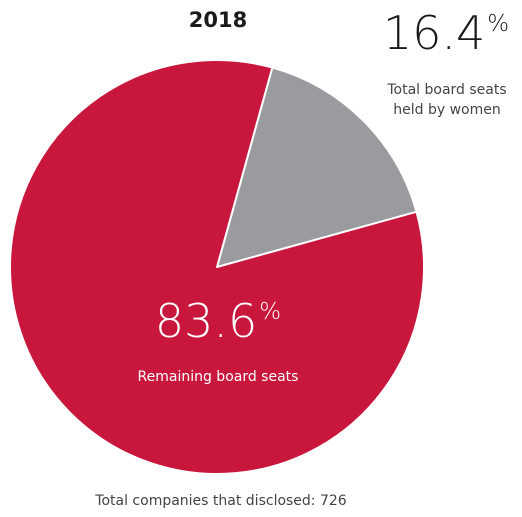 Image resolution: width=522 pixels, height=517 pixels. Describe the element at coordinates (447, 110) in the screenshot. I see `women-label-line2: held by women` at that location.